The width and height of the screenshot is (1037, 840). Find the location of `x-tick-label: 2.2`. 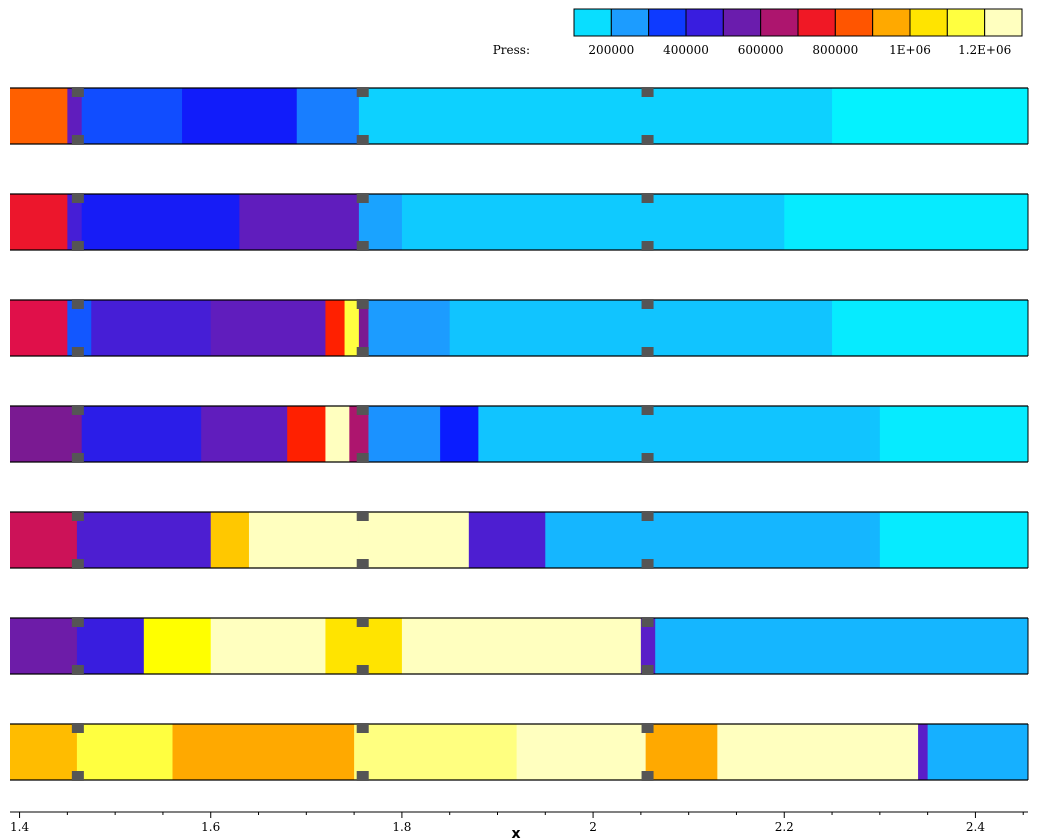

x-tick-label: 2.2 is located at coordinates (784, 827).